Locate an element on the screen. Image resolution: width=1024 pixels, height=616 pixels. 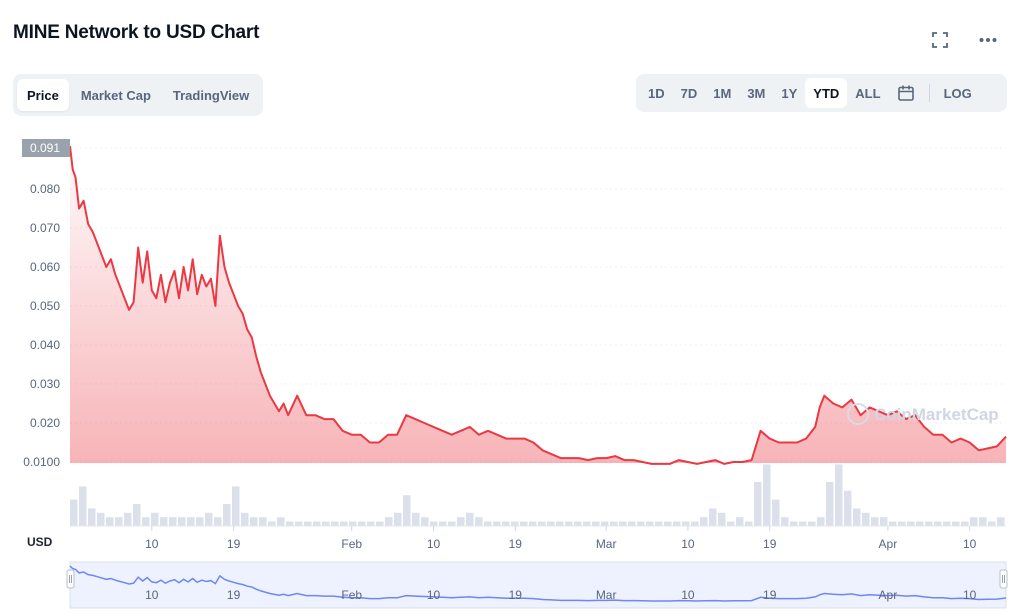
tab-price: Price is located at coordinates (43, 95).